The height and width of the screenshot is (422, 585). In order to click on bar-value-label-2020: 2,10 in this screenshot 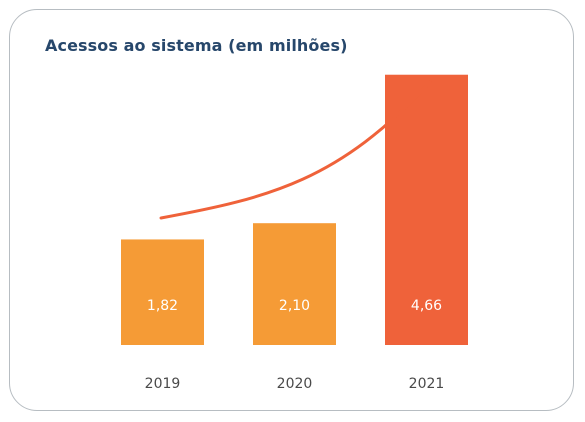, I will do `click(294, 306)`.